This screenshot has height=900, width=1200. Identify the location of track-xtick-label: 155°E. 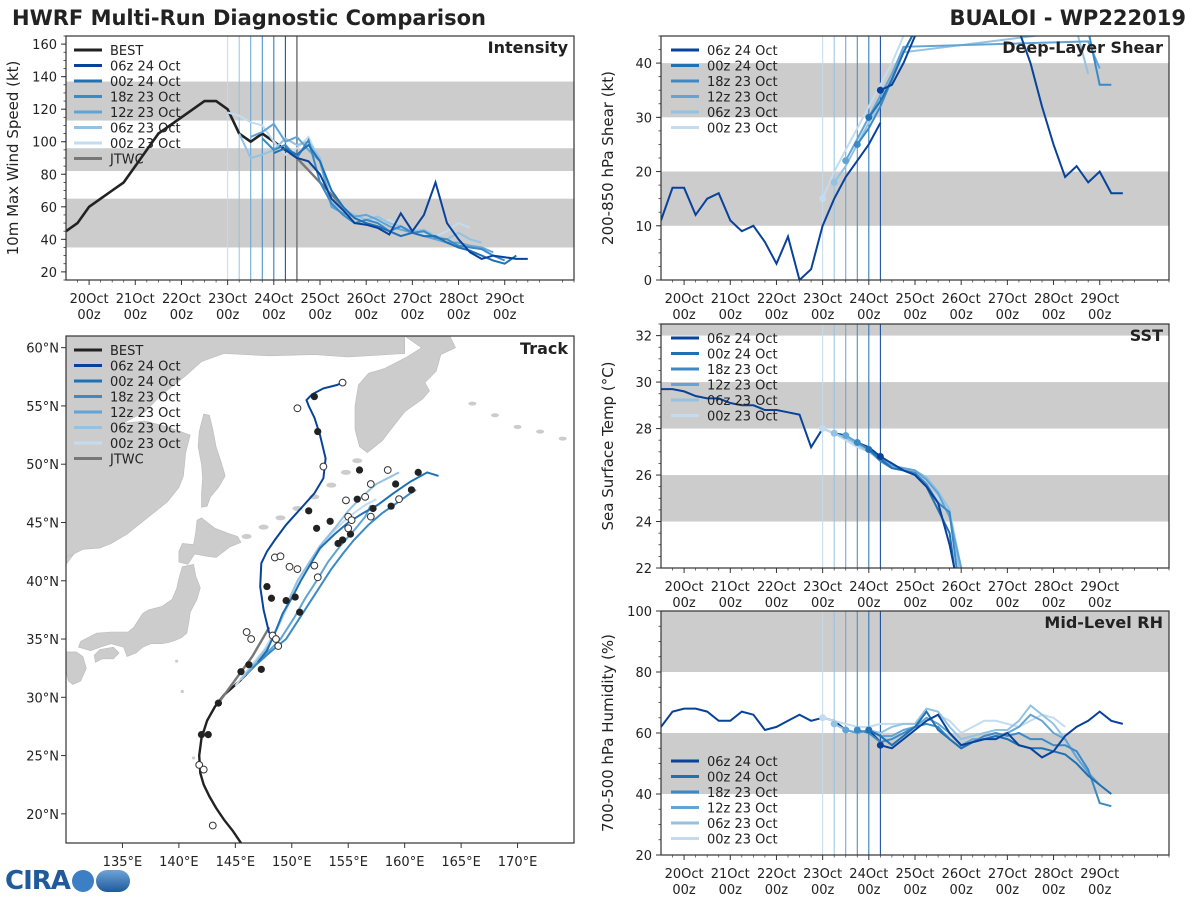
(348, 862).